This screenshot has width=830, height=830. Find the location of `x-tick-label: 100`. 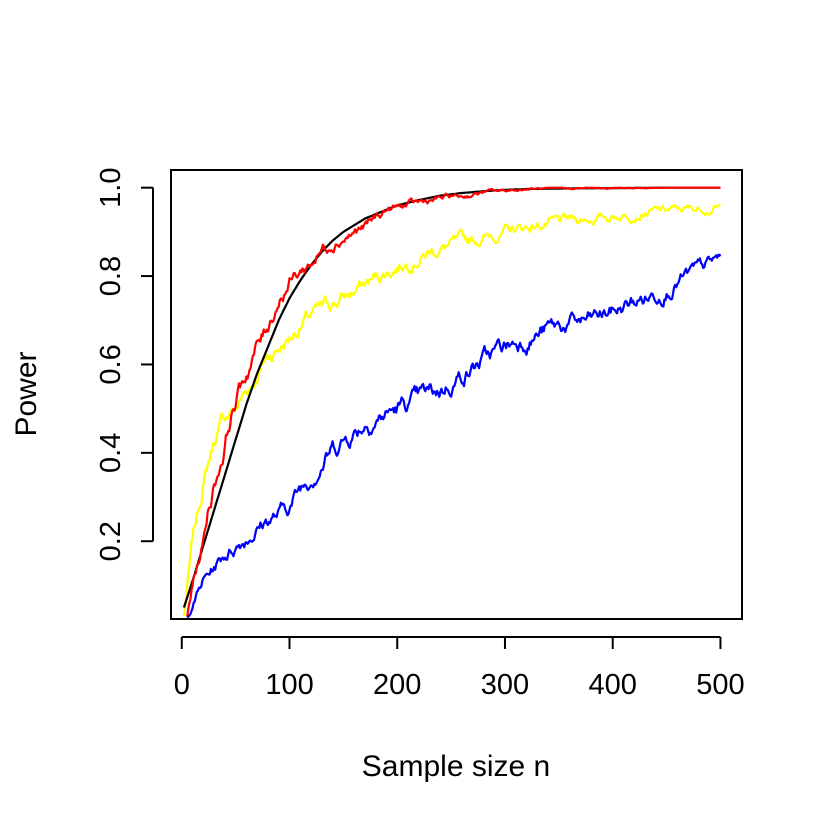

x-tick-label: 100 is located at coordinates (289, 685).